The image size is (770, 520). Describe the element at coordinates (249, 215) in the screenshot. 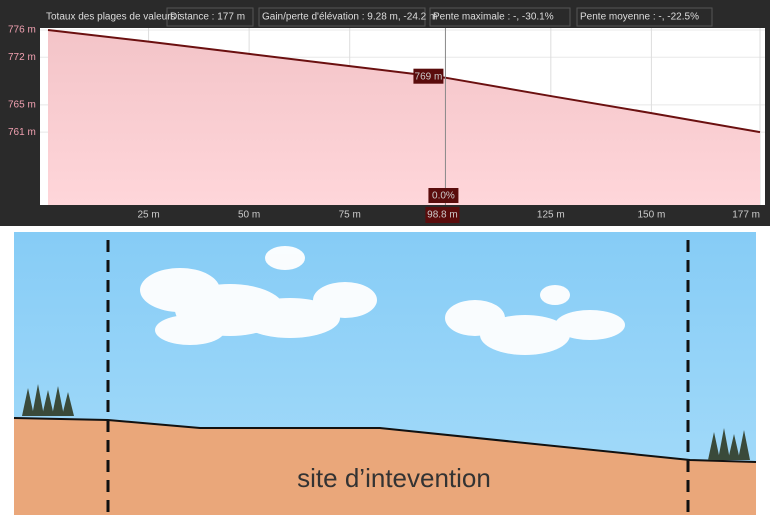

I see `x-tick-label: 50 m` at that location.